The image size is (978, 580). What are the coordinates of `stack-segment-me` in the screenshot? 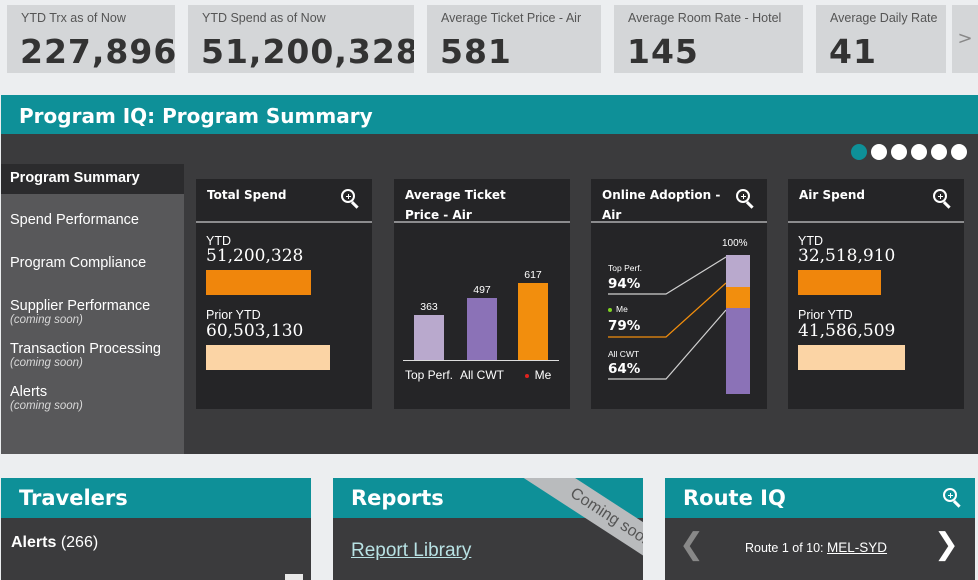 It's located at (738, 297).